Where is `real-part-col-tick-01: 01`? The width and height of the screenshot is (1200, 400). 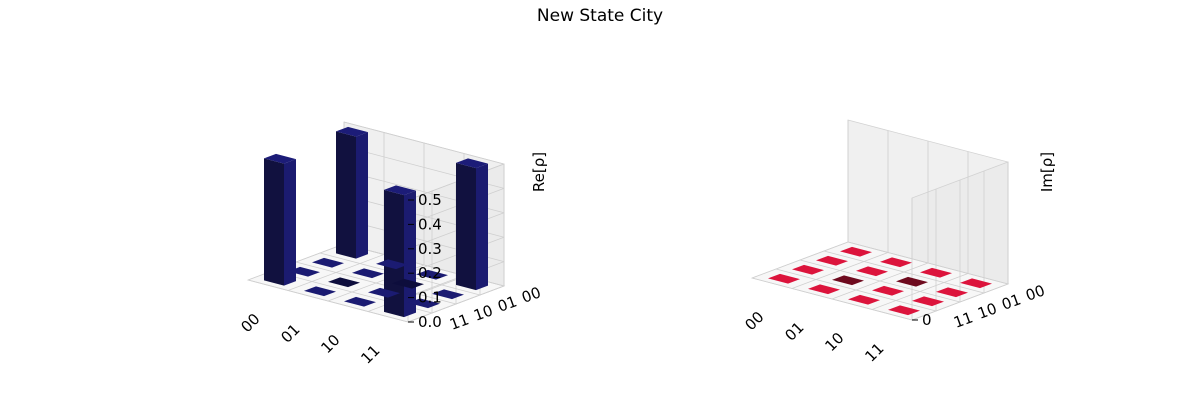
real-part-col-tick-01: 01 is located at coordinates (507, 303).